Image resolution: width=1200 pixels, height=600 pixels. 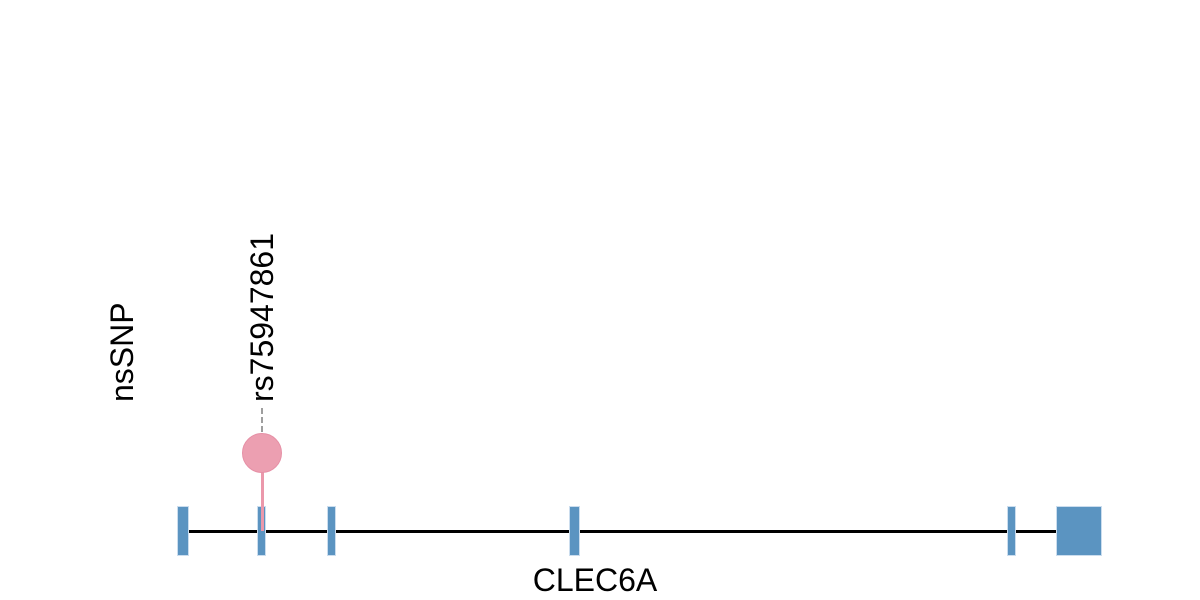 I want to click on lollipop-connector-dashed, so click(x=262, y=420).